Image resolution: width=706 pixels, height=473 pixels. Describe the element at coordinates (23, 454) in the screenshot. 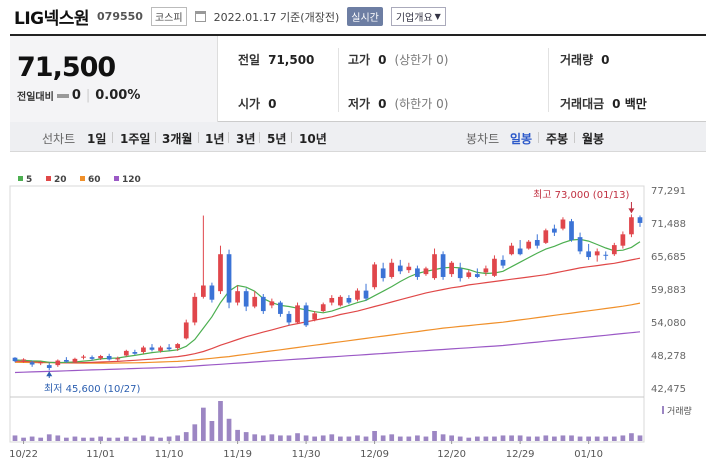

I see `x-tick-label: 10/22` at that location.